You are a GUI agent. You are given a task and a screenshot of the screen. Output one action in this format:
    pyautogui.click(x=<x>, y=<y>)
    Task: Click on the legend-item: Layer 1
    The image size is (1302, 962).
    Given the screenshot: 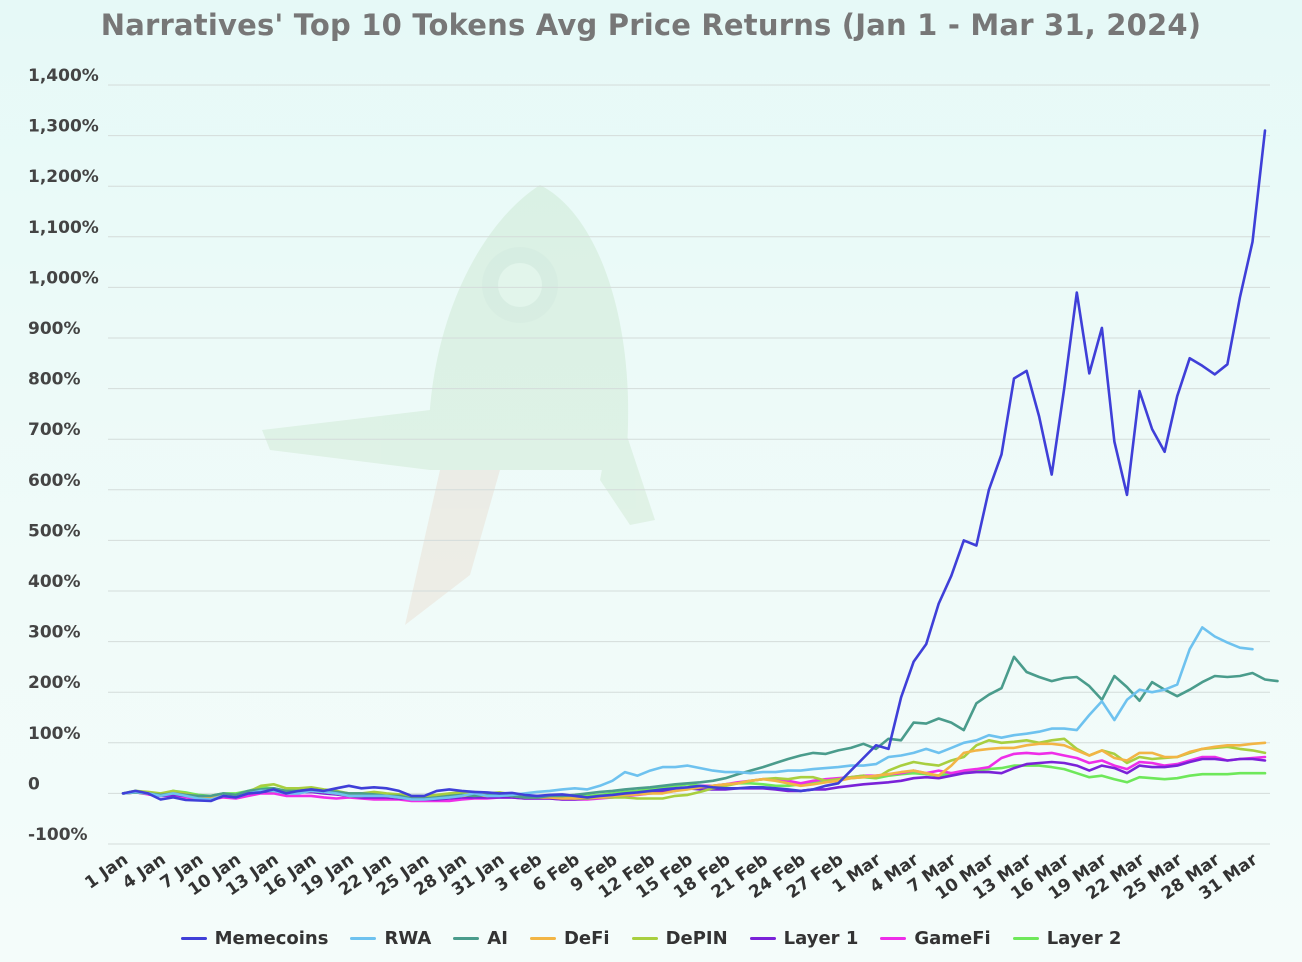 What is the action you would take?
    pyautogui.click(x=804, y=938)
    